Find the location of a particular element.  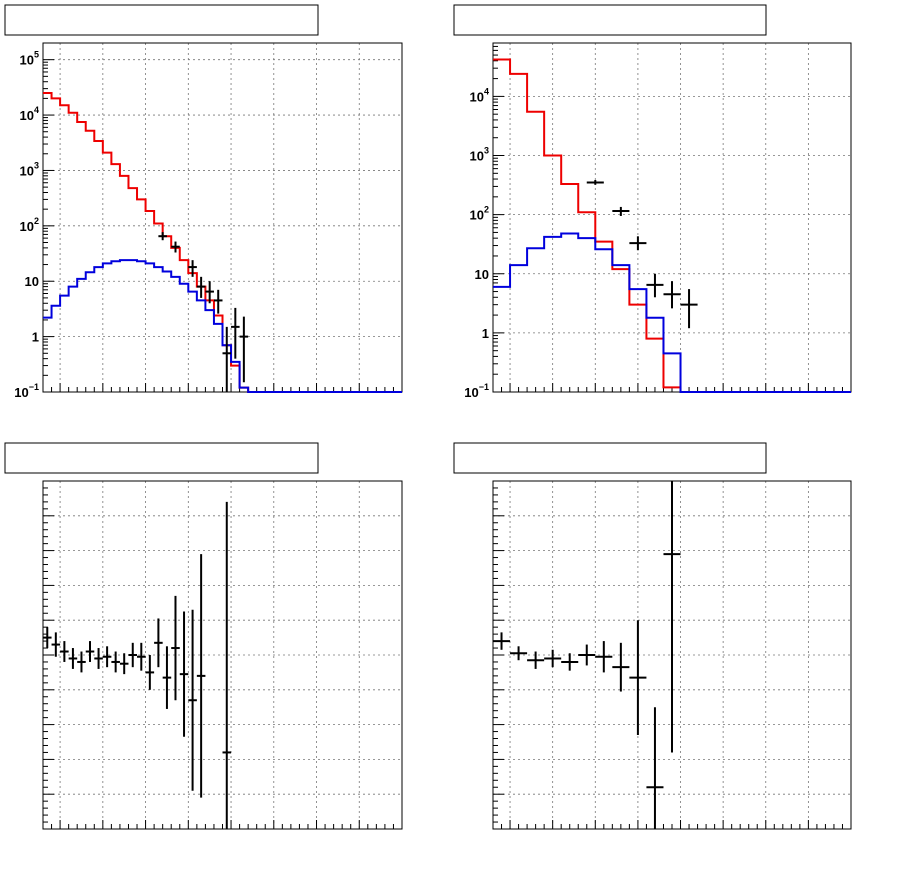

histogram-series-total is located at coordinates (222, 242).